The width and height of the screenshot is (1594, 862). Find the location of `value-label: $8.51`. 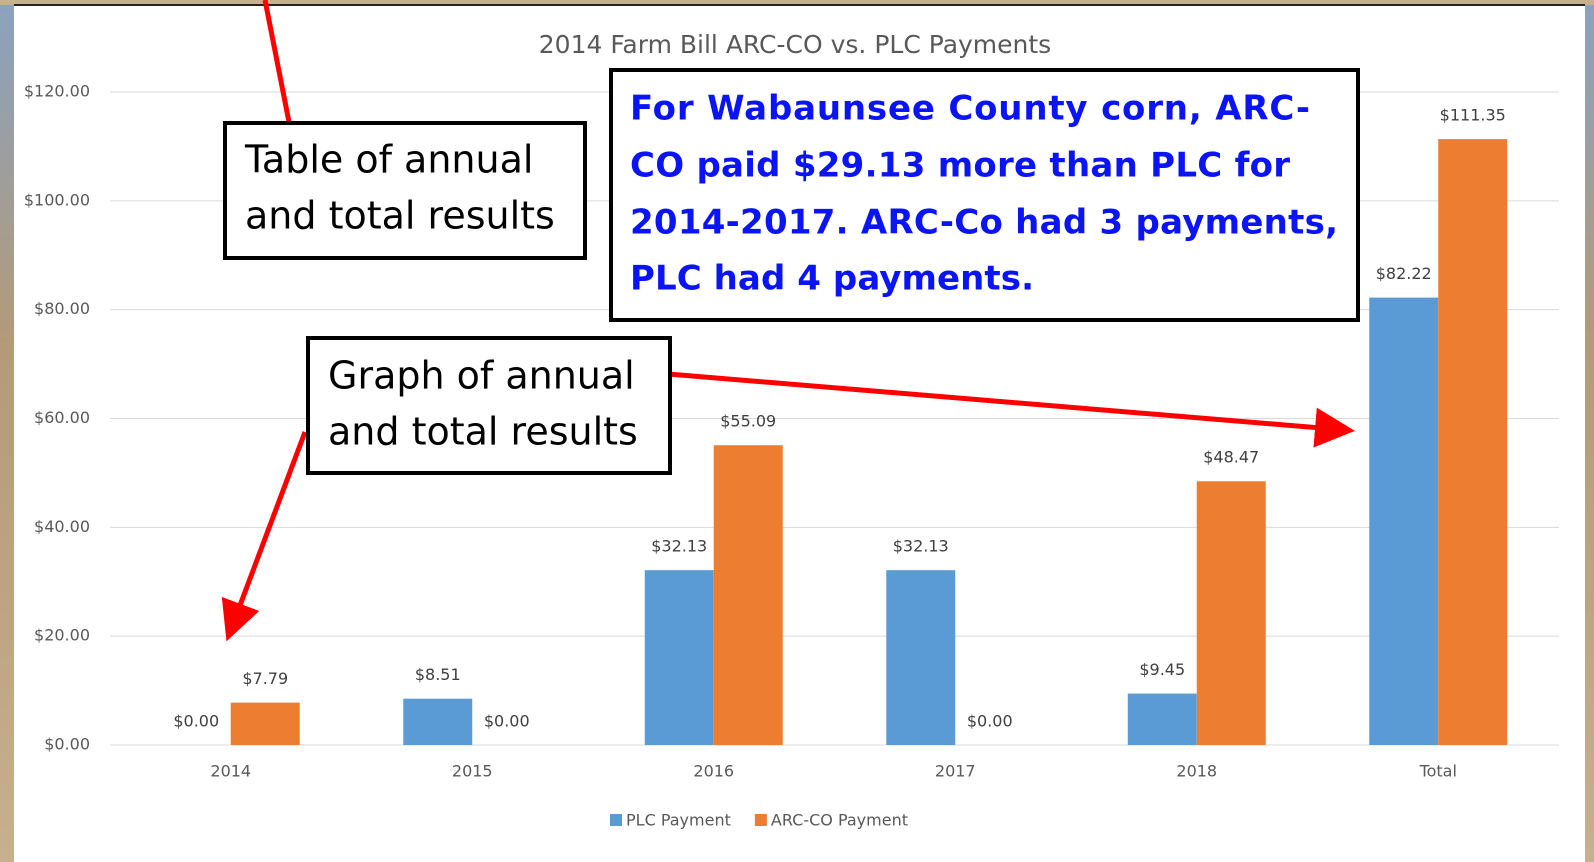

value-label: $8.51 is located at coordinates (438, 674).